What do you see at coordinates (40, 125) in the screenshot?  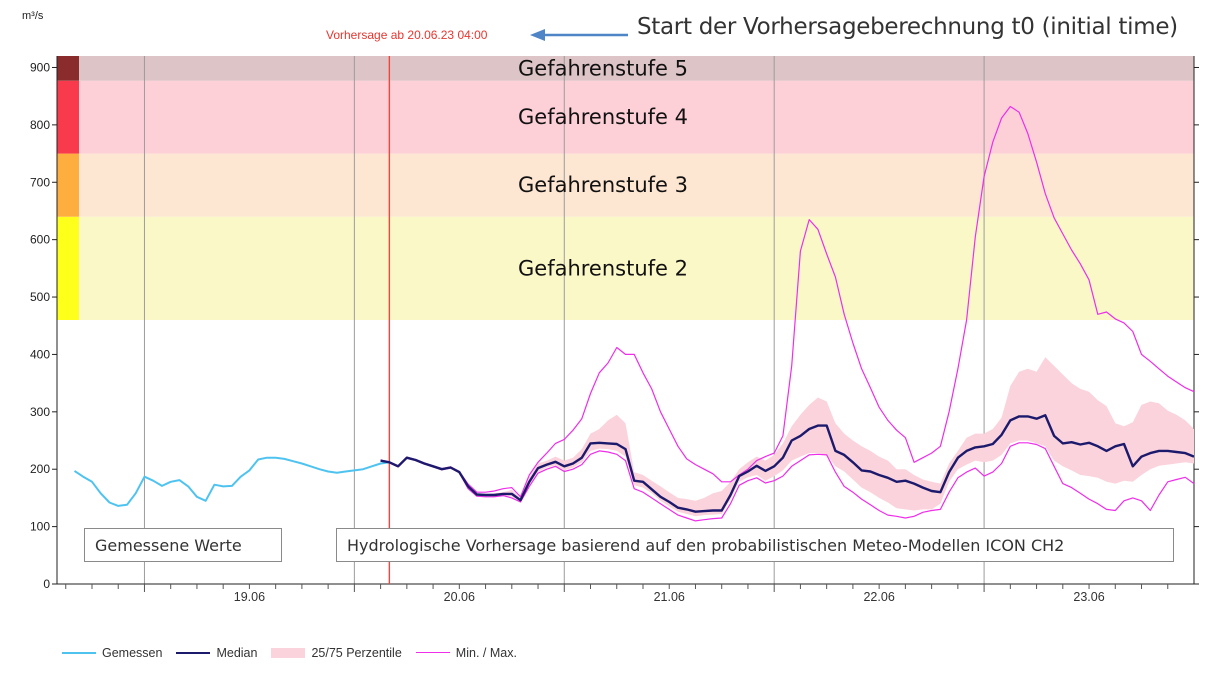 I see `y-tick-label-800: 800` at bounding box center [40, 125].